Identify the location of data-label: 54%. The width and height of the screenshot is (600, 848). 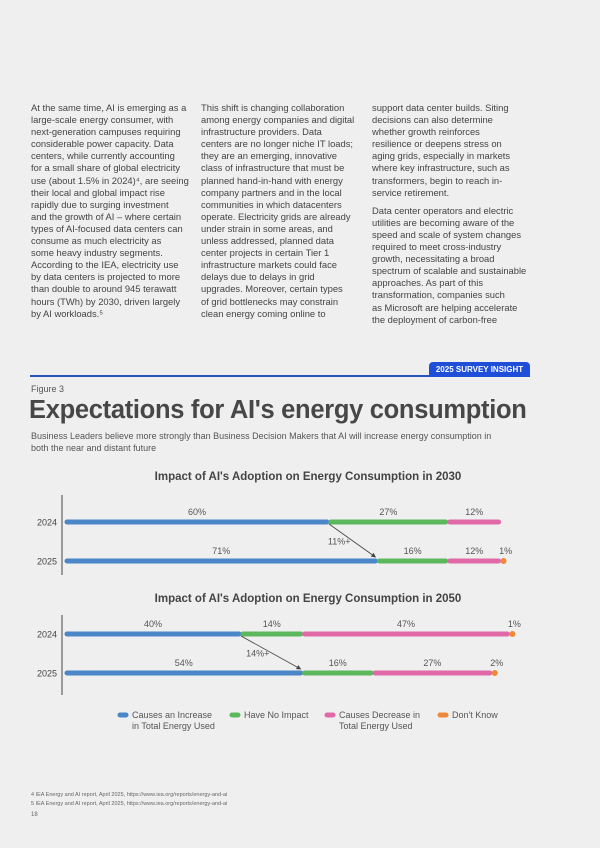
(184, 663).